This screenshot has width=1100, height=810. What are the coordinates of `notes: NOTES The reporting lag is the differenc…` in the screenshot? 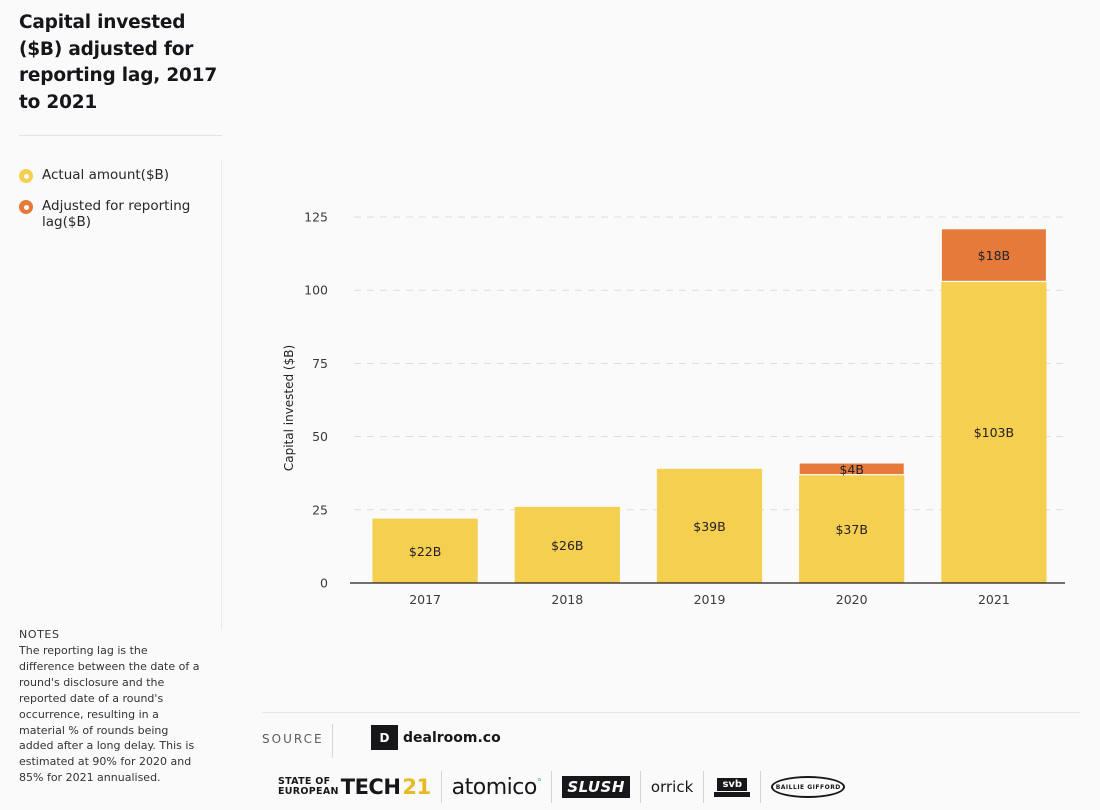 It's located at (110, 707).